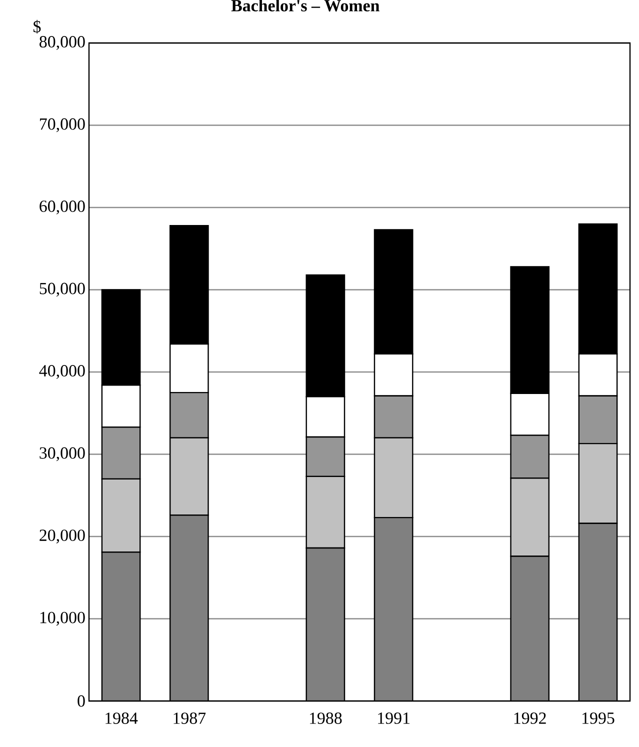  What do you see at coordinates (122, 718) in the screenshot?
I see `x-tick-label: 1984` at bounding box center [122, 718].